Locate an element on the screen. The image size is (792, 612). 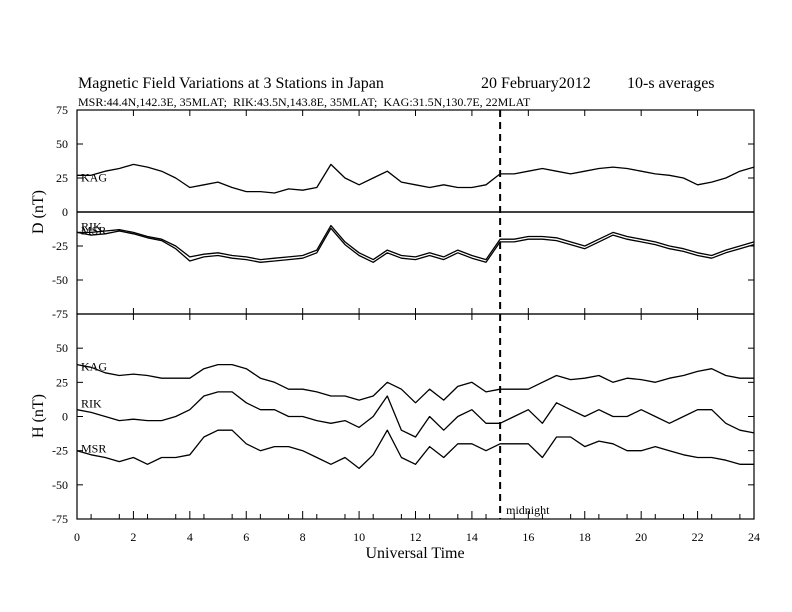
x-tick-label: 8 is located at coordinates (303, 537).